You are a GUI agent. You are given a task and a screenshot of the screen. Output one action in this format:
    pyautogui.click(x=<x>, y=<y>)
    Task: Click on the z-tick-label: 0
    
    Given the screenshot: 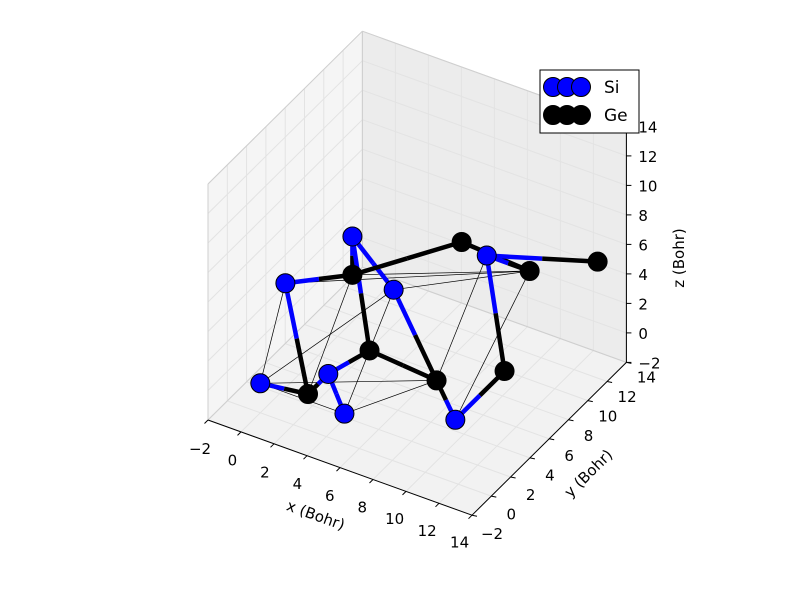 What is the action you would take?
    pyautogui.click(x=643, y=334)
    